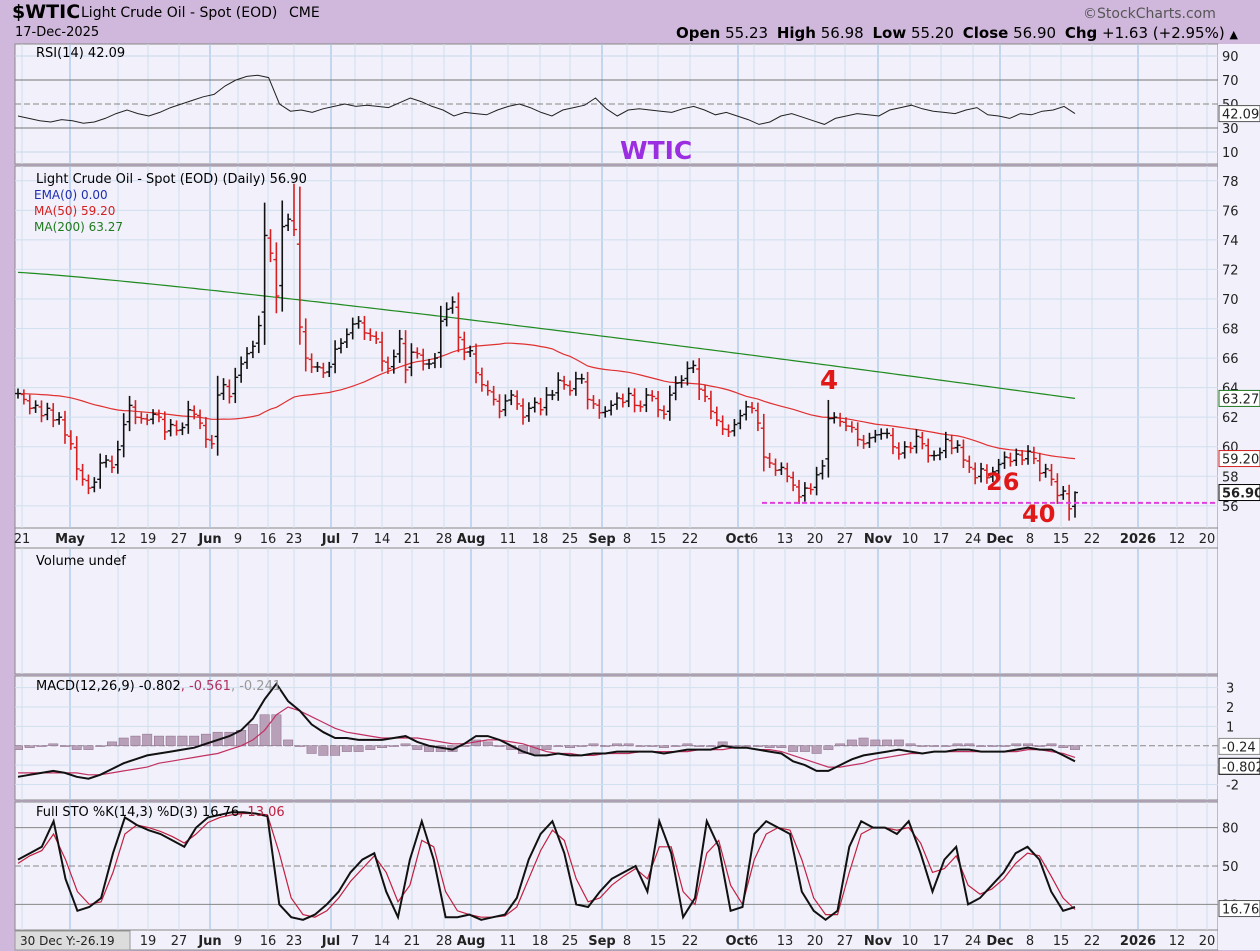 This screenshot has width=1260, height=951. What do you see at coordinates (845, 941) in the screenshot?
I see `date-tick-label: 27` at bounding box center [845, 941].